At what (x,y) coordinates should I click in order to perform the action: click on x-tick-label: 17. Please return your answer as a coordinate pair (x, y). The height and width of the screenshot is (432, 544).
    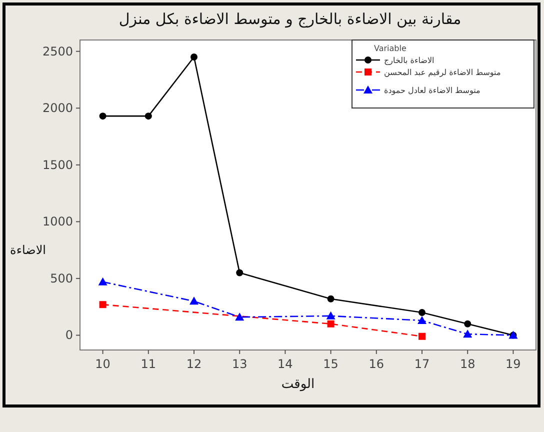
    Looking at the image, I should click on (422, 364).